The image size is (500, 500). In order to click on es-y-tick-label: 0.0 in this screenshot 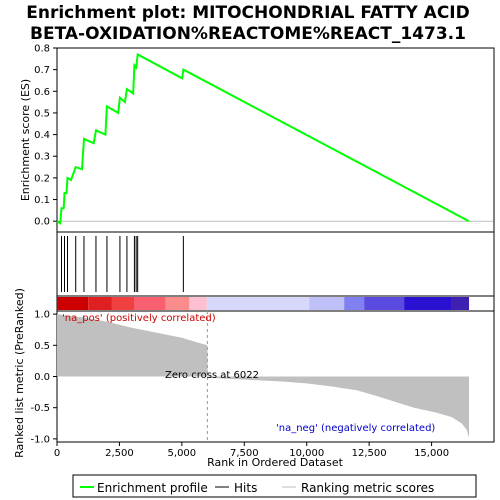, I will do `click(42, 222)`.